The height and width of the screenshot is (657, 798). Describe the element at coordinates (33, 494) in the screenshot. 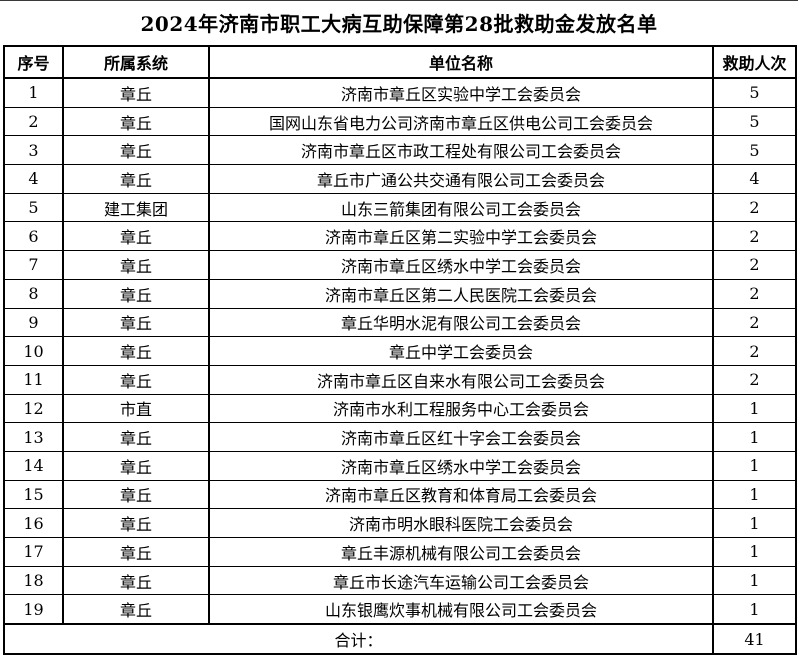

I see `cell-row-number: 15` at that location.